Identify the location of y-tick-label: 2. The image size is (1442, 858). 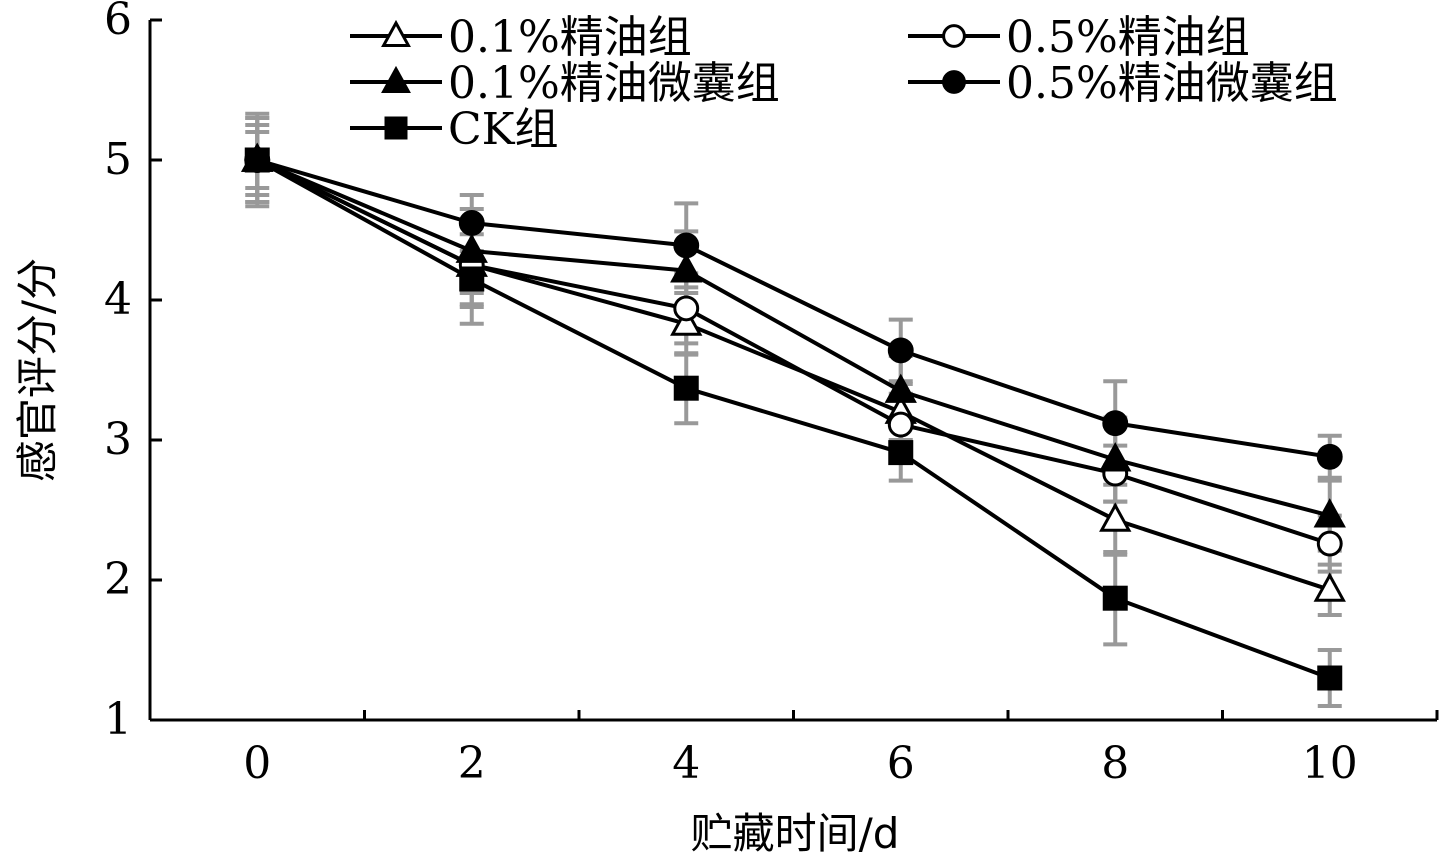
(118, 579).